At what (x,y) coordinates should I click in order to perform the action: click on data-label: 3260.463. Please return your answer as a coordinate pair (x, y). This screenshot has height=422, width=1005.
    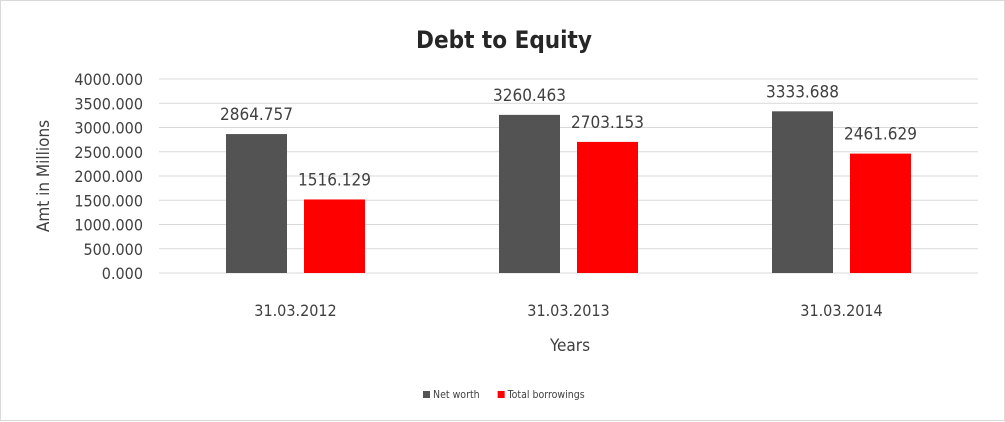
    Looking at the image, I should click on (529, 96).